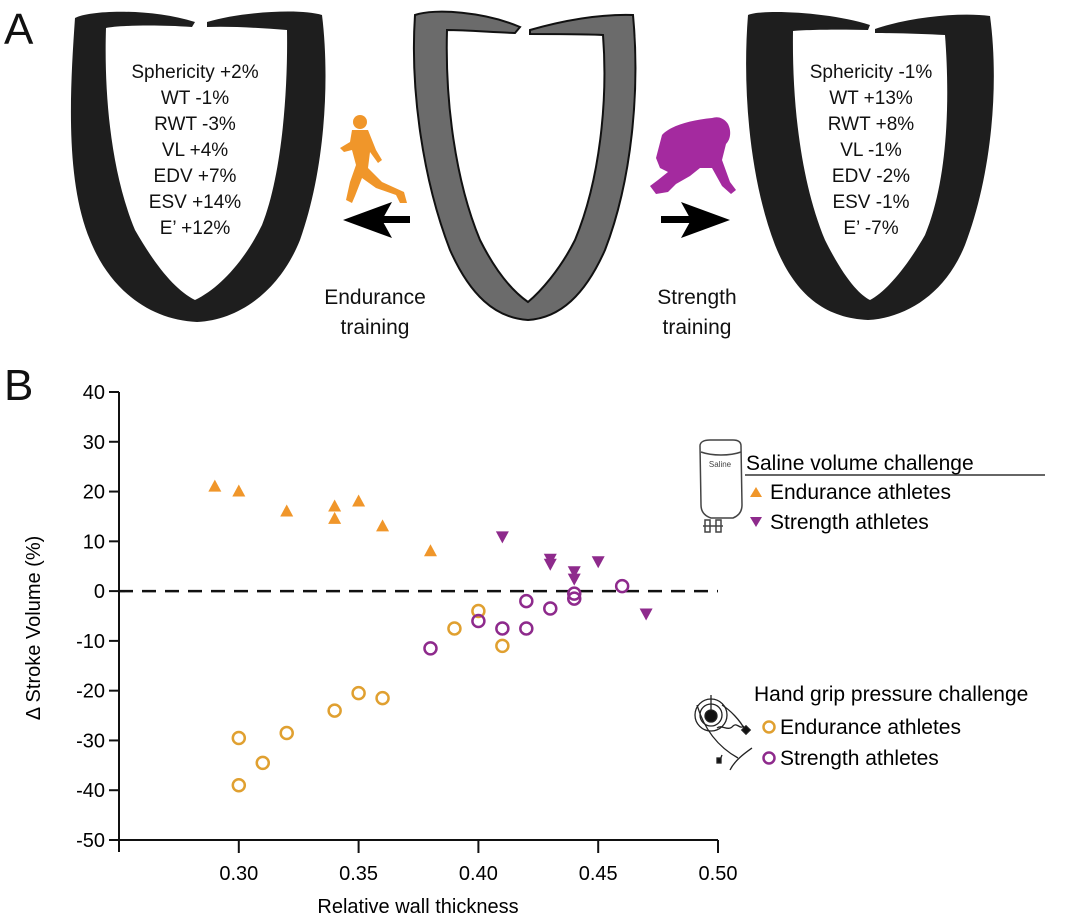  I want to click on saline-bag-text: Saline, so click(720, 464).